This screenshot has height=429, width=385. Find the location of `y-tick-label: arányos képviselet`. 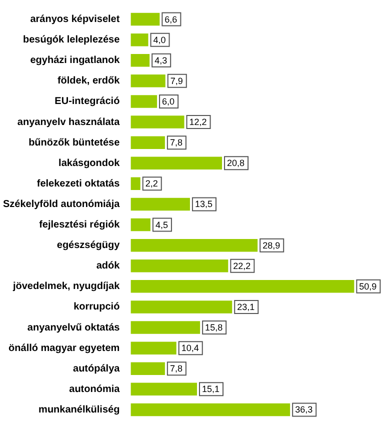

y-tick-label: arányos képviselet is located at coordinates (75, 20).